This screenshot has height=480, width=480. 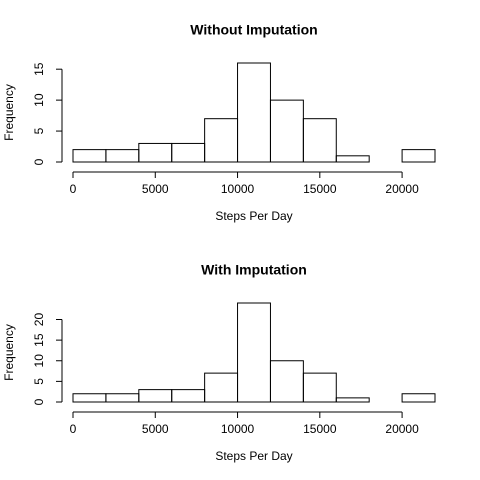 I want to click on y-tick-label: 20, so click(x=39, y=320).